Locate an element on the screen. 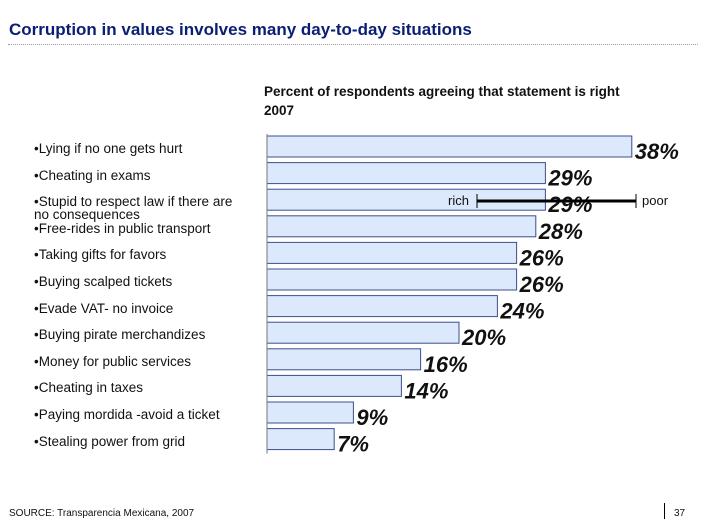  category-label-0: •Lying if no one gets hurt is located at coordinates (108, 148).